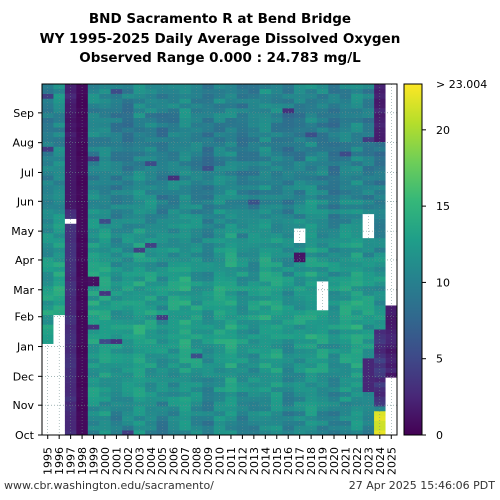 This screenshot has width=500, height=500. I want to click on x-tick-label: 2023, so click(368, 461).